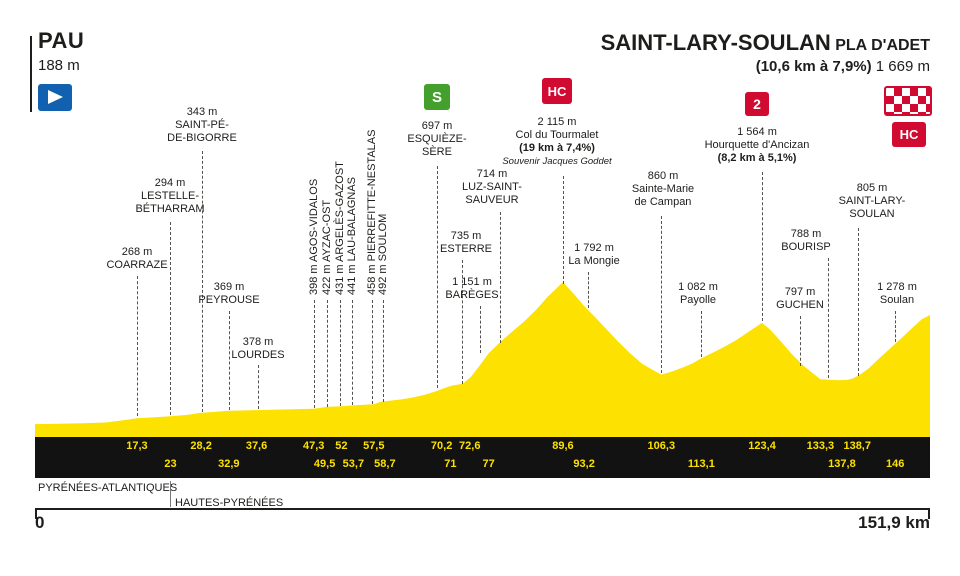  I want to click on finish-elevation: 1 669 m, so click(902, 66).